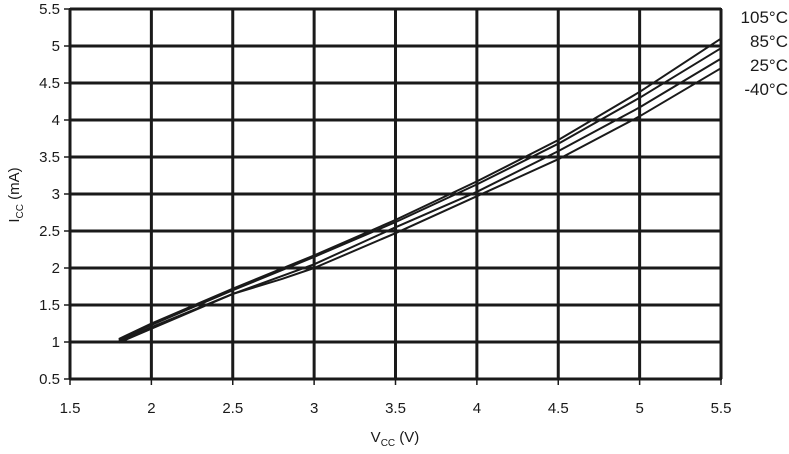 The width and height of the screenshot is (789, 454). What do you see at coordinates (49, 305) in the screenshot?
I see `y-tick-label: 1.5` at bounding box center [49, 305].